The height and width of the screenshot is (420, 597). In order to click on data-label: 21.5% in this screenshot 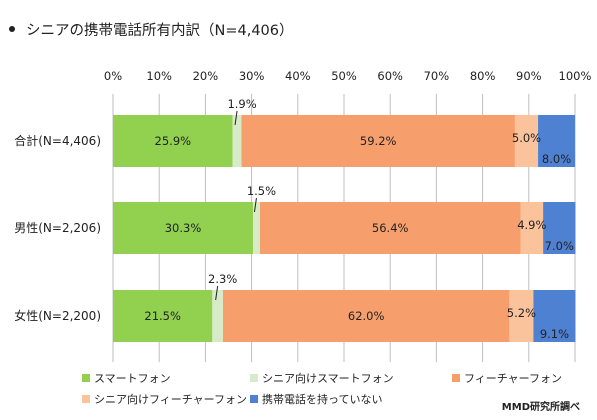, I will do `click(162, 316)`.